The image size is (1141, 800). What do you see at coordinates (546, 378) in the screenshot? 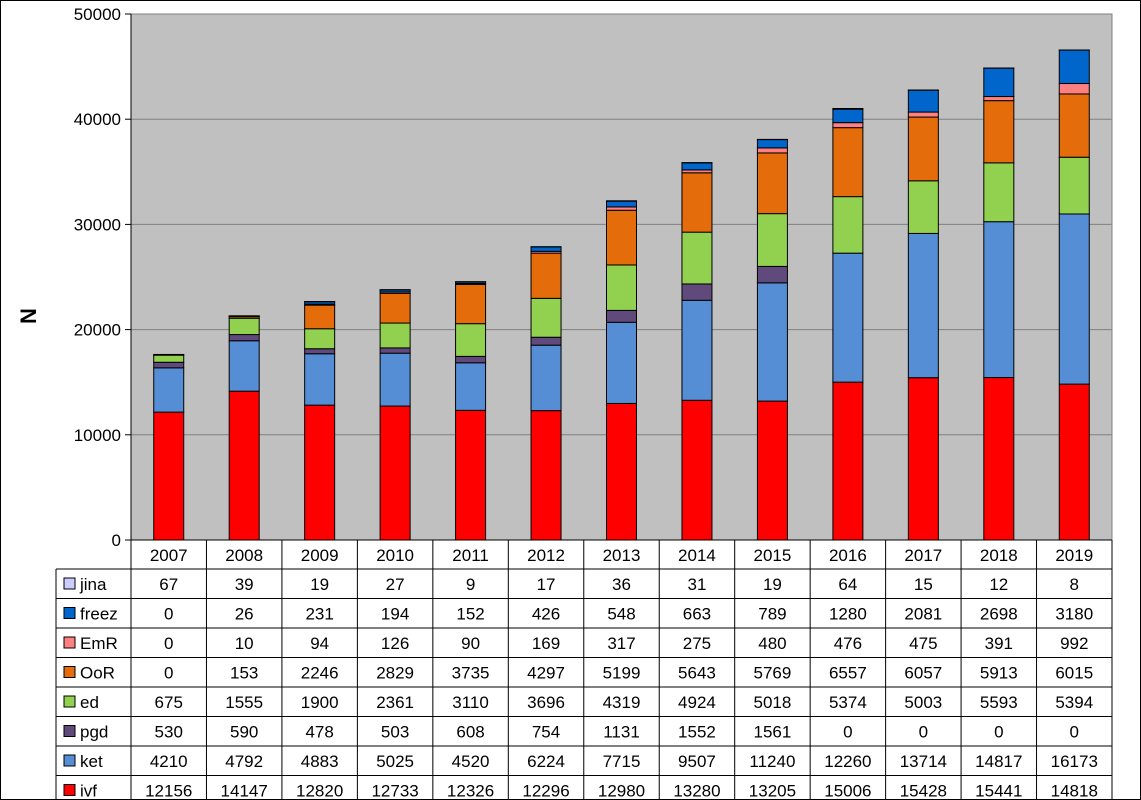
I see `bar-segment-ket-2012` at bounding box center [546, 378].